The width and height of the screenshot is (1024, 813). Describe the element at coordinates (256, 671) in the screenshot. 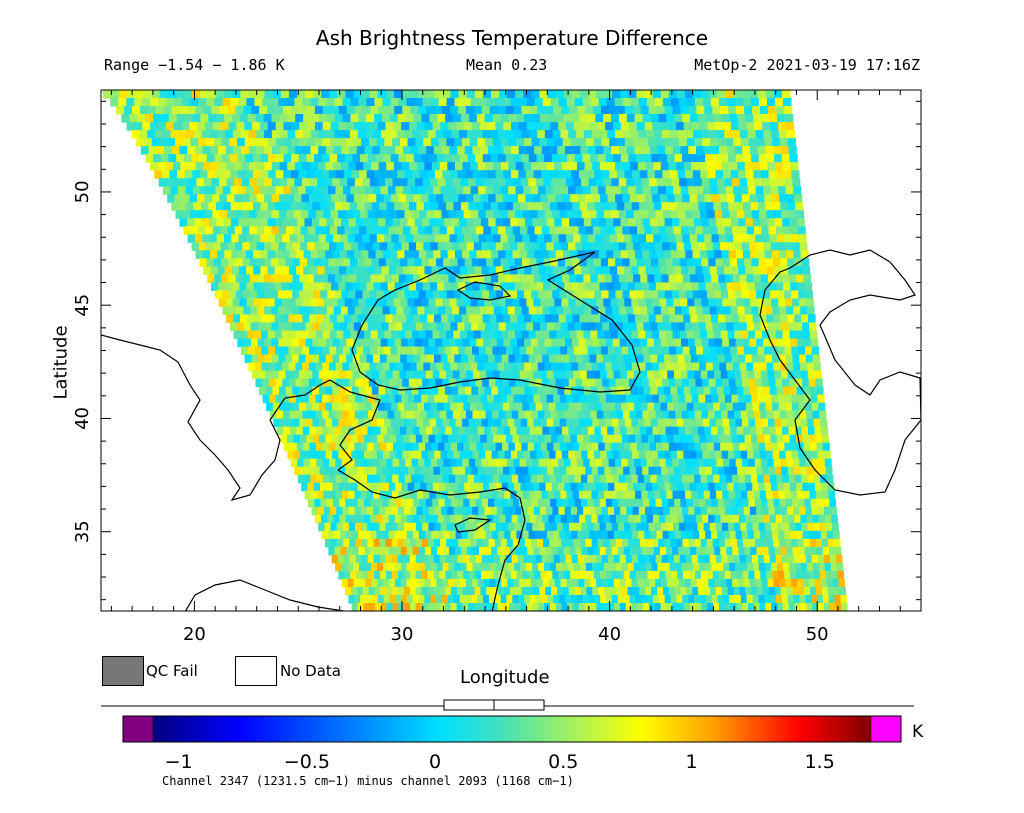

I see `no-data-swatch` at that location.